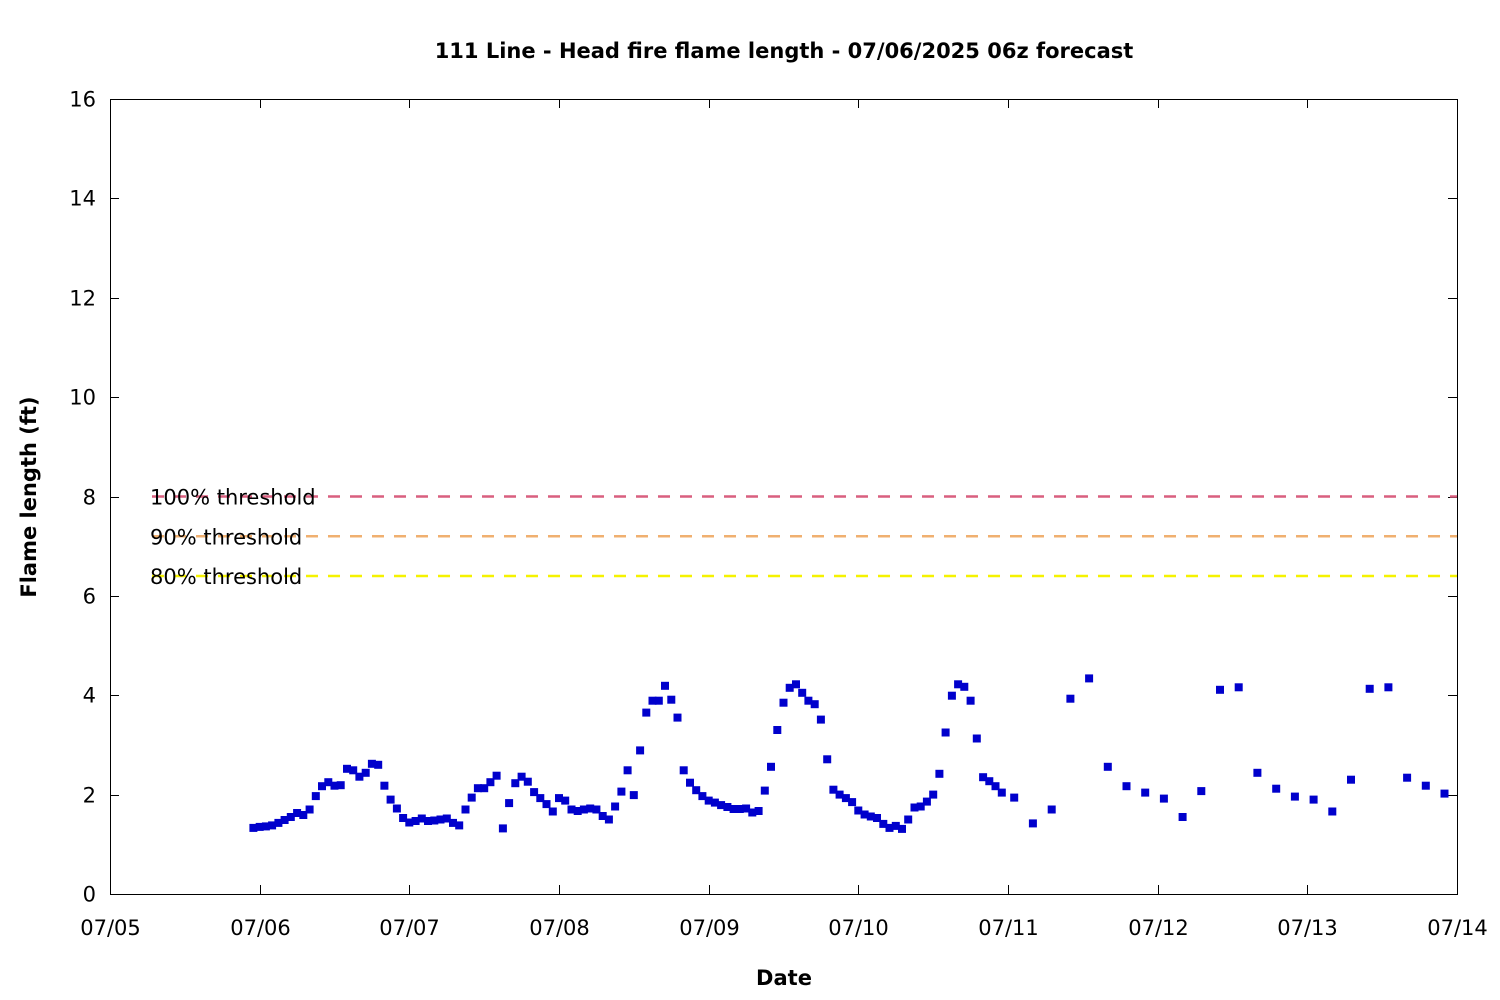  Describe the element at coordinates (89, 597) in the screenshot. I see `y-tick-label: 6` at that location.